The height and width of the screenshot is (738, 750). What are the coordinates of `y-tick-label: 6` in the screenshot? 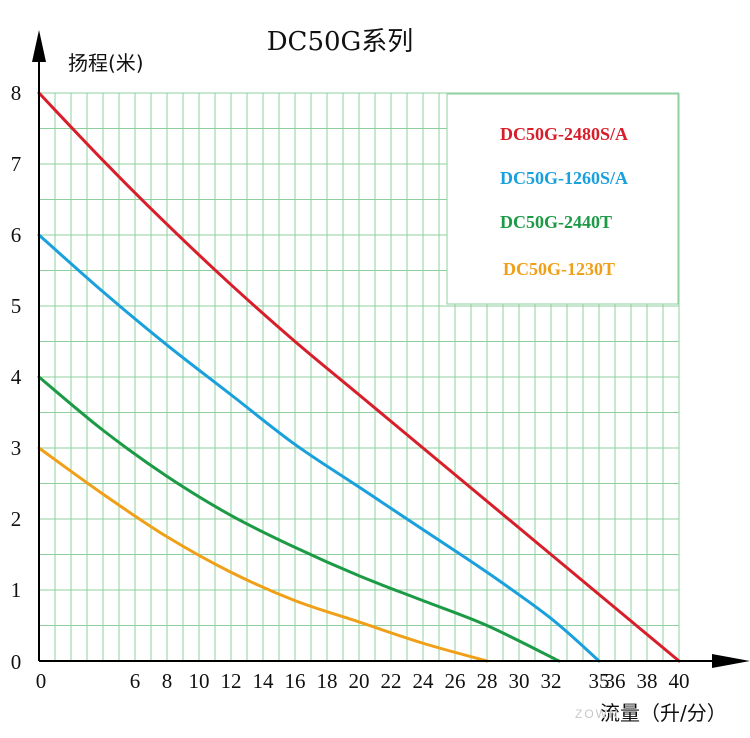 It's located at (16, 235).